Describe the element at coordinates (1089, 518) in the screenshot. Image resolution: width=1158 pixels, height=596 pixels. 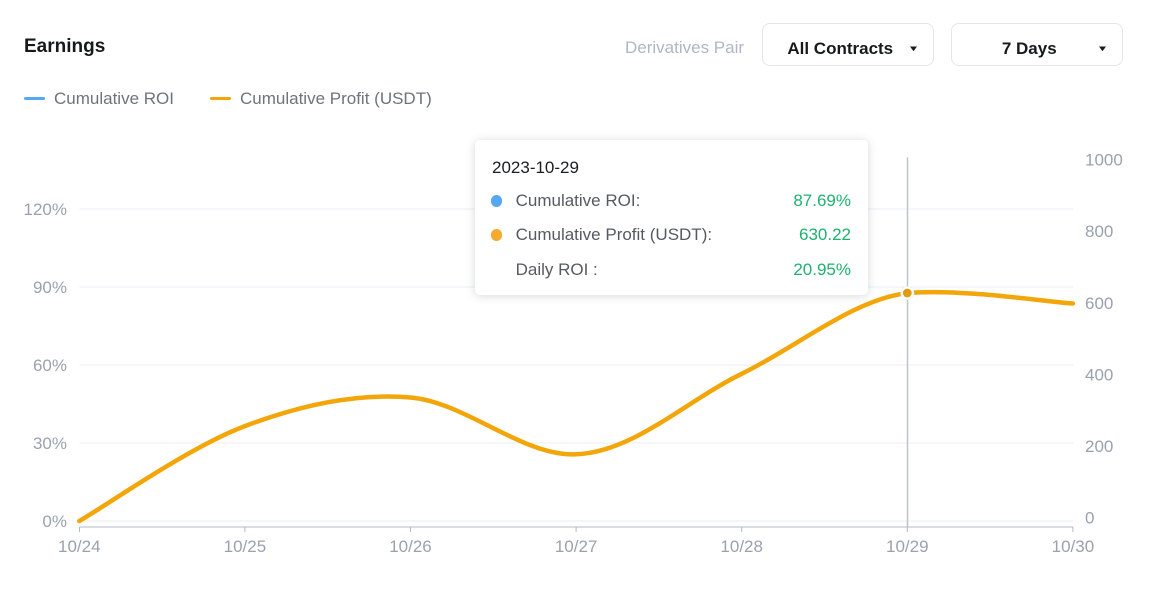
I see `svg-text: 0` at that location.